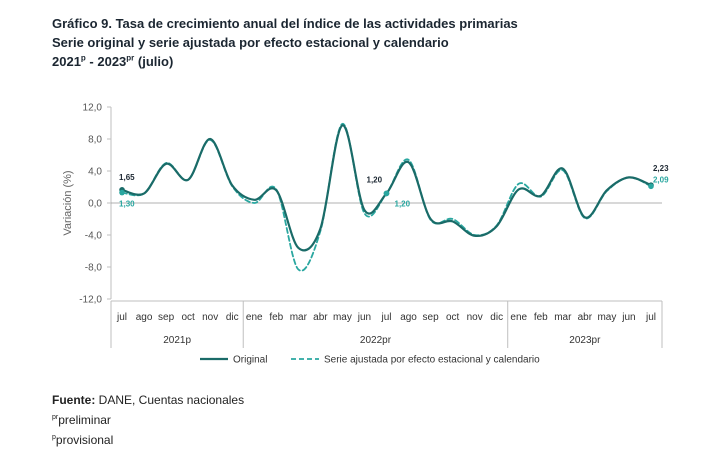 This screenshot has height=449, width=726. I want to click on y-axis-label: Variación (%), so click(68, 202).